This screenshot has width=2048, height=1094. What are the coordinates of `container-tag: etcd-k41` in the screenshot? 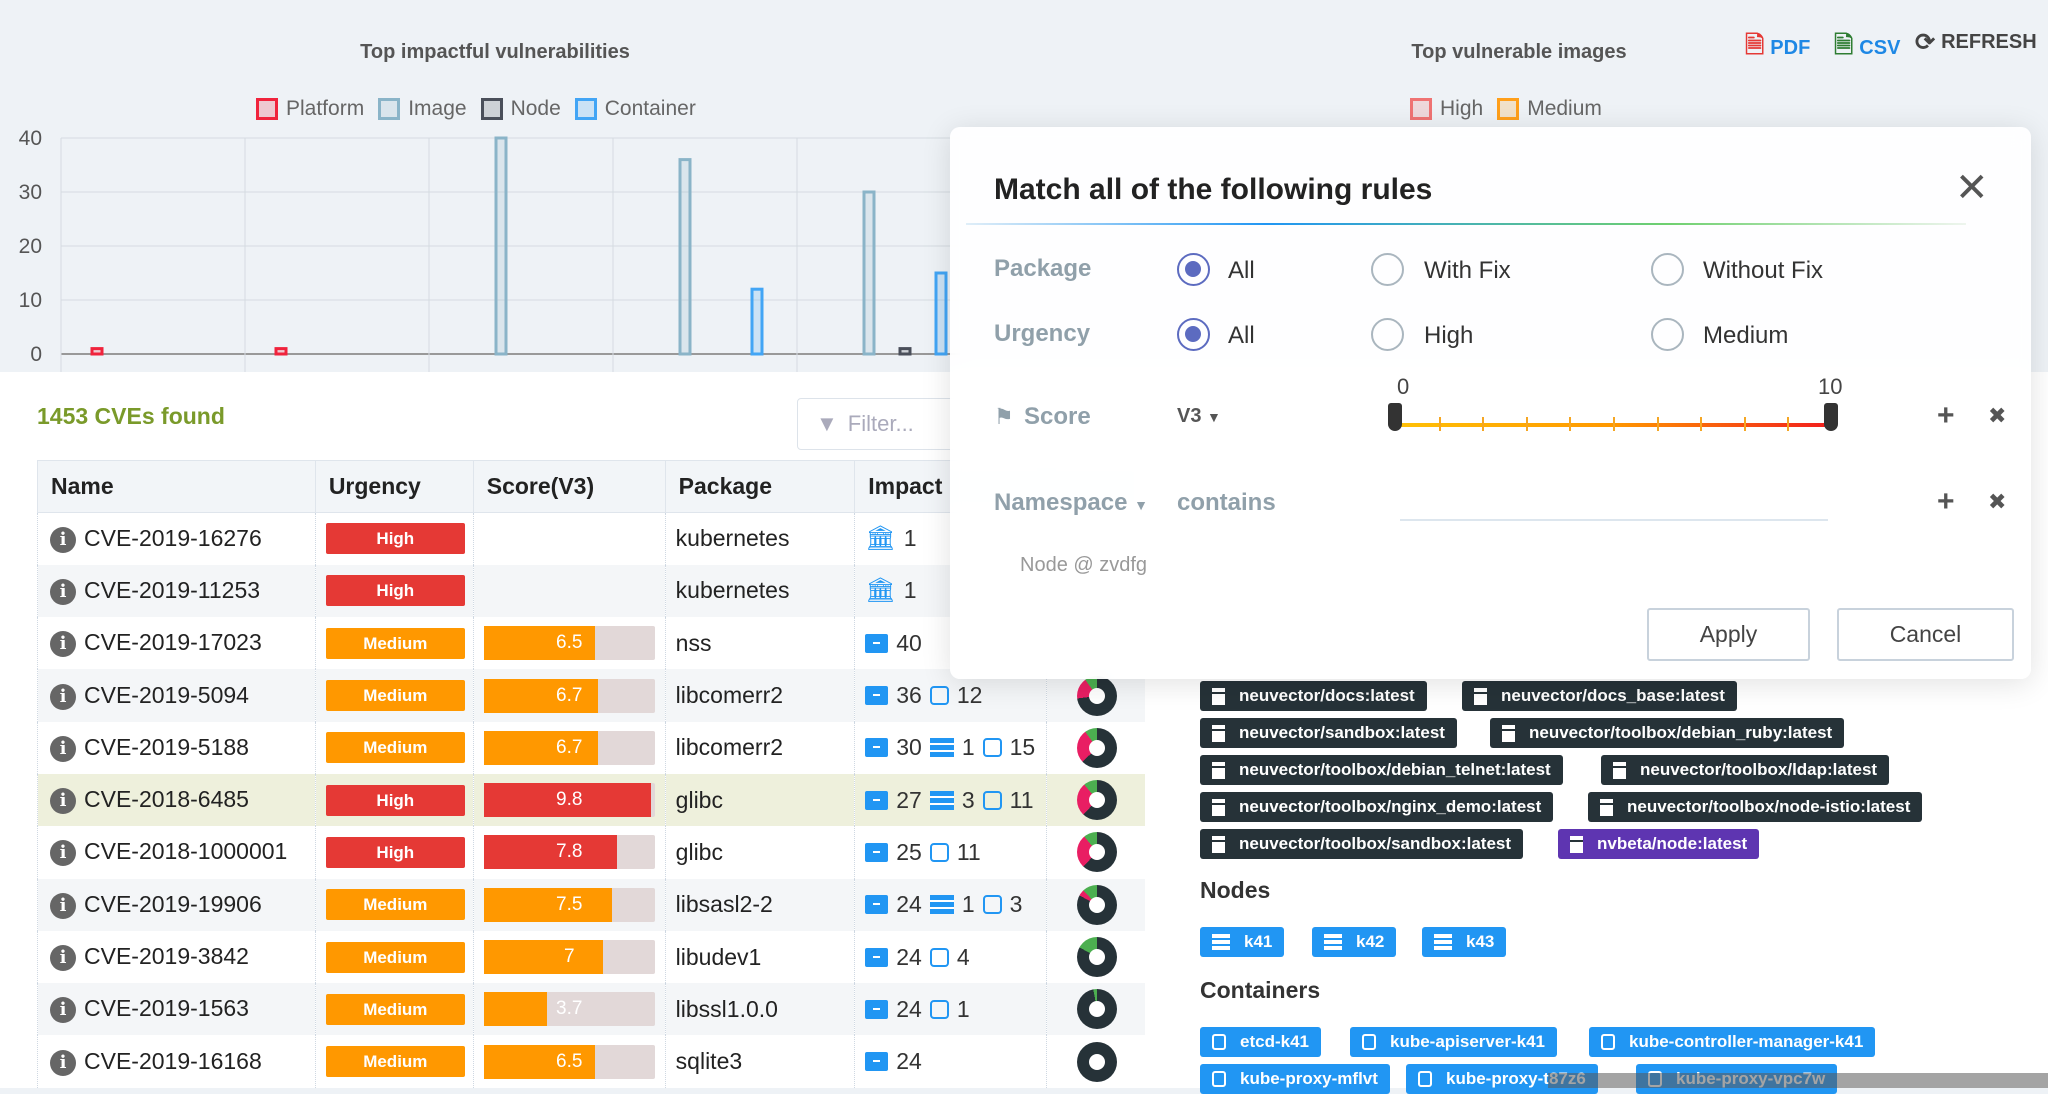 It's located at (1260, 1042).